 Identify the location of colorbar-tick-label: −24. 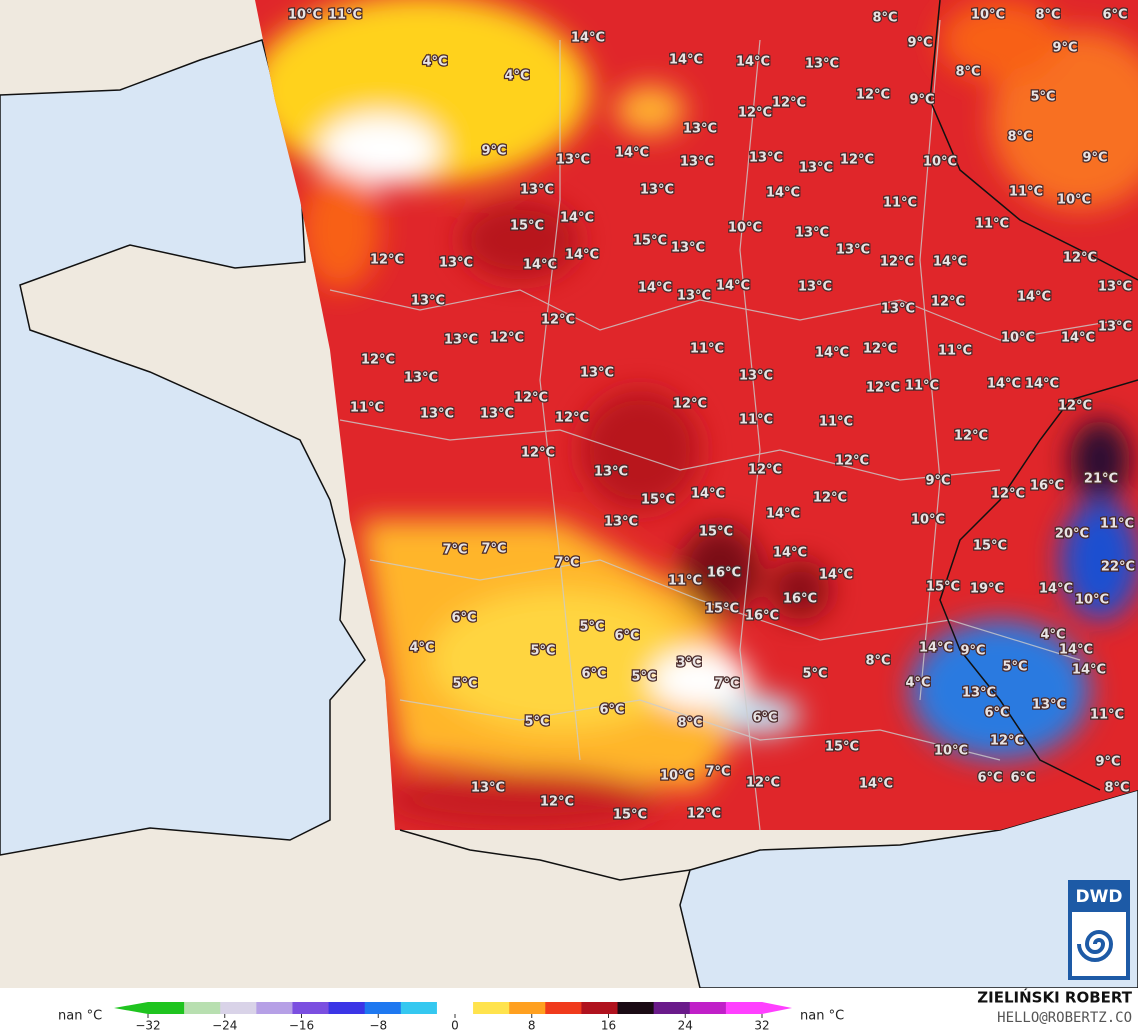
(224, 1026).